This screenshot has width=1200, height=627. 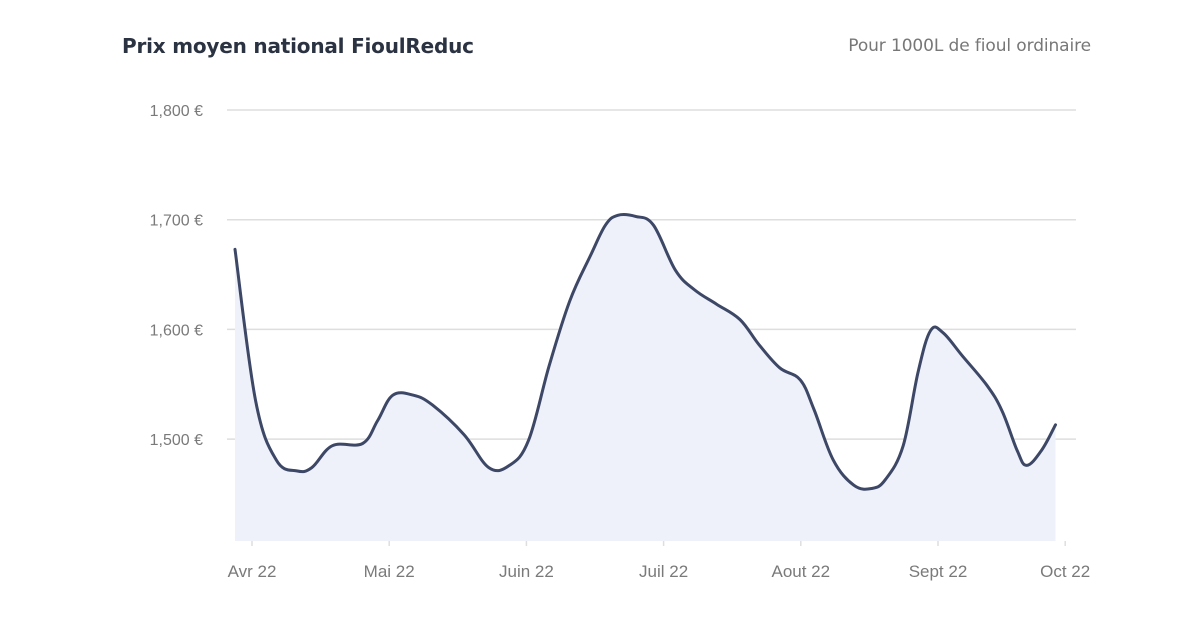 I want to click on chart-subtitle: Pour 1000L de fioul ordinaire, so click(x=969, y=46).